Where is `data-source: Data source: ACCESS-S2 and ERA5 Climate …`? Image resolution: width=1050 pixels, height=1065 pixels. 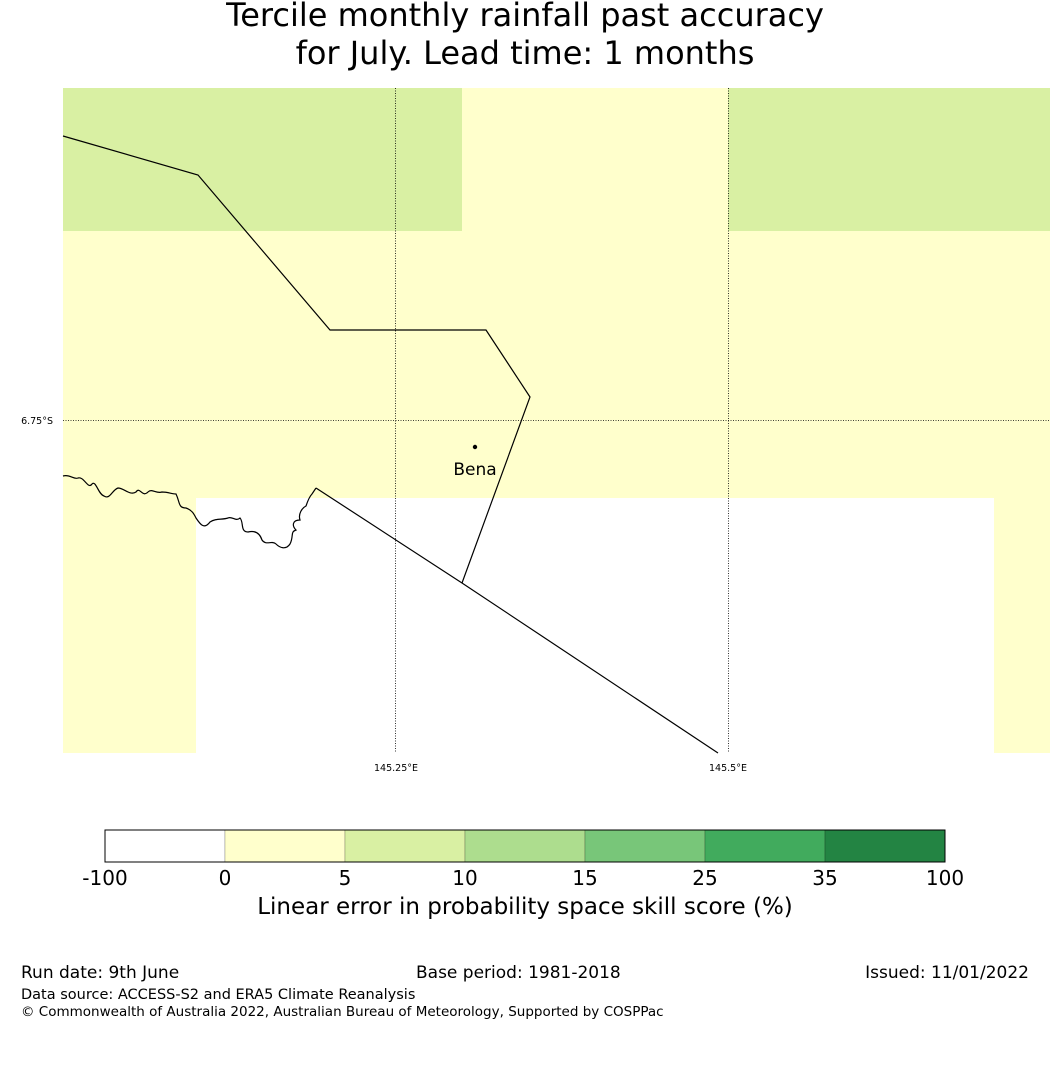
data-source: Data source: ACCESS-S2 and ERA5 Climate … is located at coordinates (218, 995).